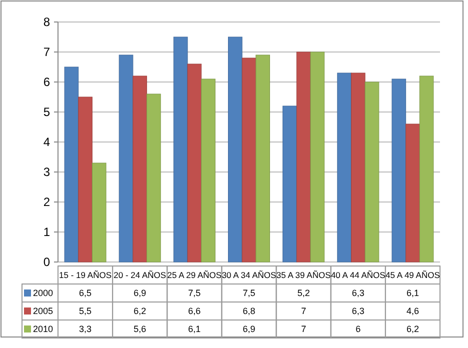  Describe the element at coordinates (85, 275) in the screenshot. I see `x-tick-label: 15 - 19 AÑOS` at that location.